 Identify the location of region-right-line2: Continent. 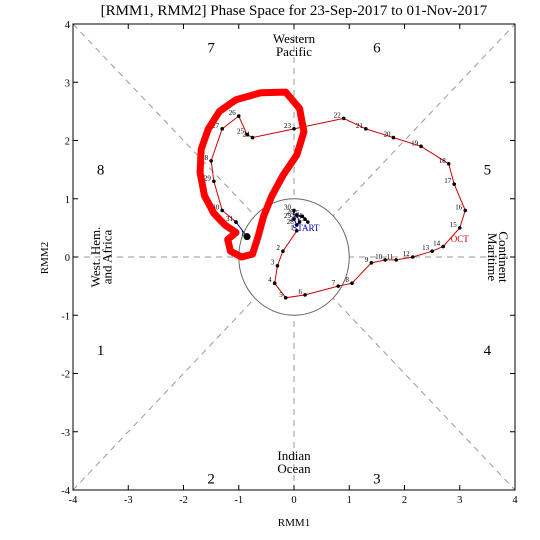
(503, 257).